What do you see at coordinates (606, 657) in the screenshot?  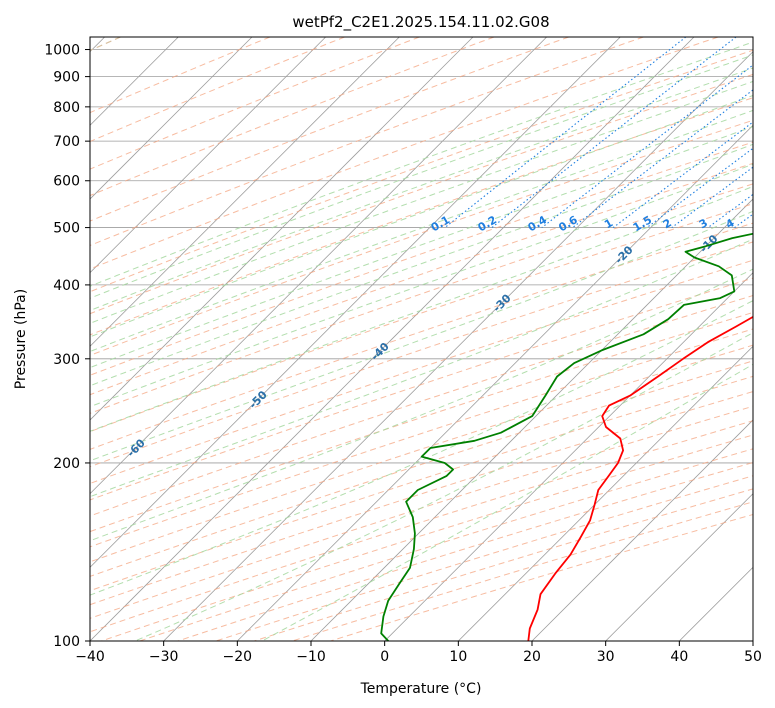 I see `x-tick-label: 30` at bounding box center [606, 657].